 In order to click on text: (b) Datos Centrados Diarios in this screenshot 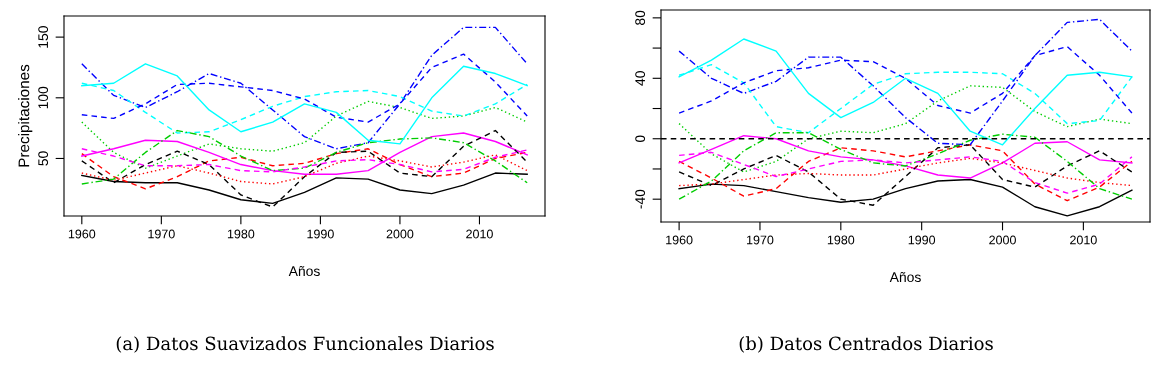, I will do `click(866, 344)`.